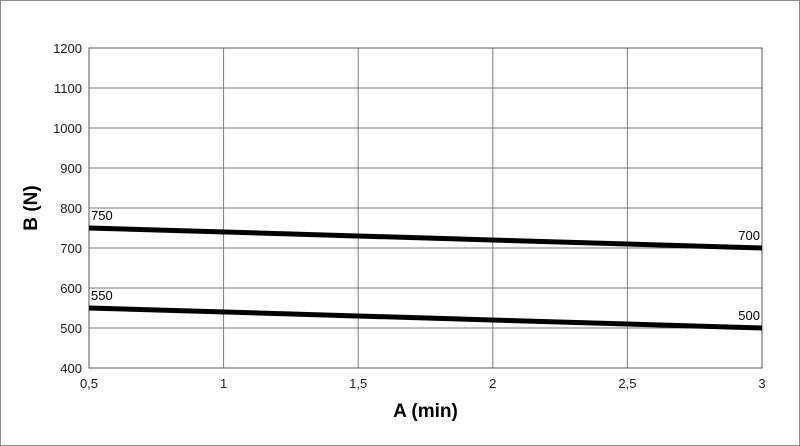 The width and height of the screenshot is (800, 446). Describe the element at coordinates (102, 215) in the screenshot. I see `data-label: 750` at that location.